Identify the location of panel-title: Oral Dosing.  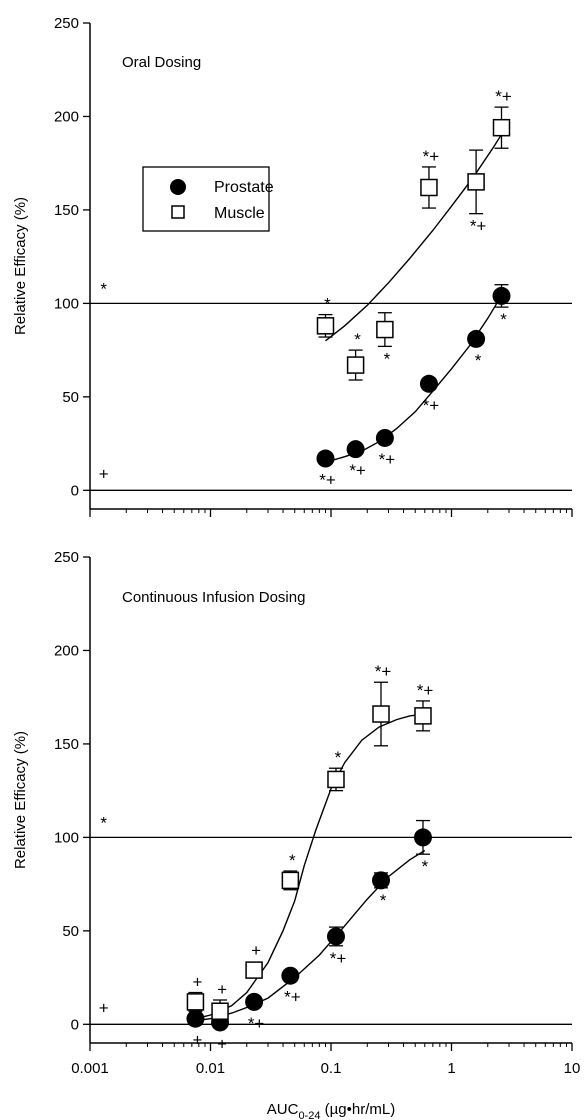
(161, 62).